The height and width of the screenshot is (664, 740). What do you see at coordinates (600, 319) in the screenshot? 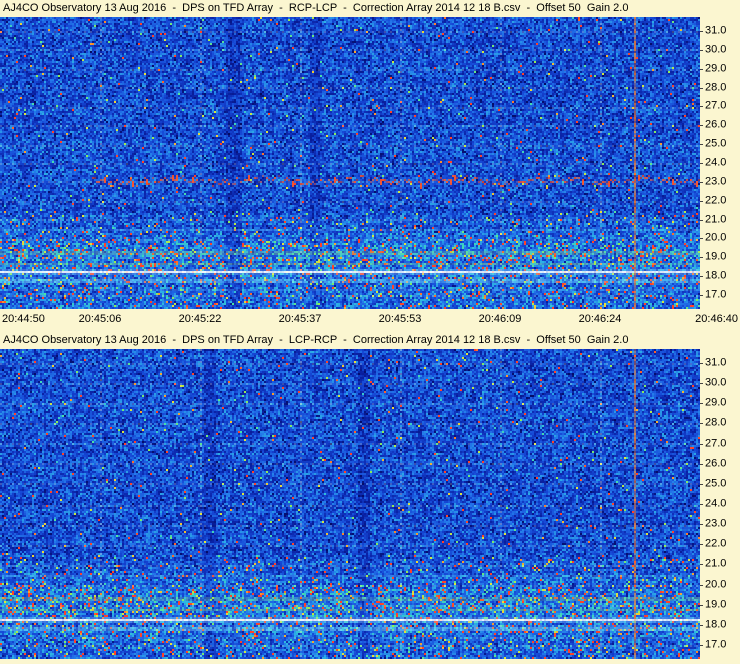
I see `time-tick-label: 20:46:24` at bounding box center [600, 319].